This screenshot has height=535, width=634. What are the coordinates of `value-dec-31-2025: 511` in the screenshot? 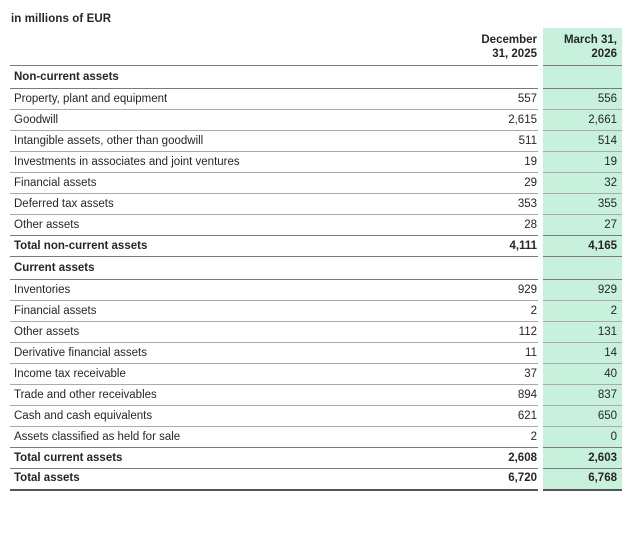 It's located at (464, 141).